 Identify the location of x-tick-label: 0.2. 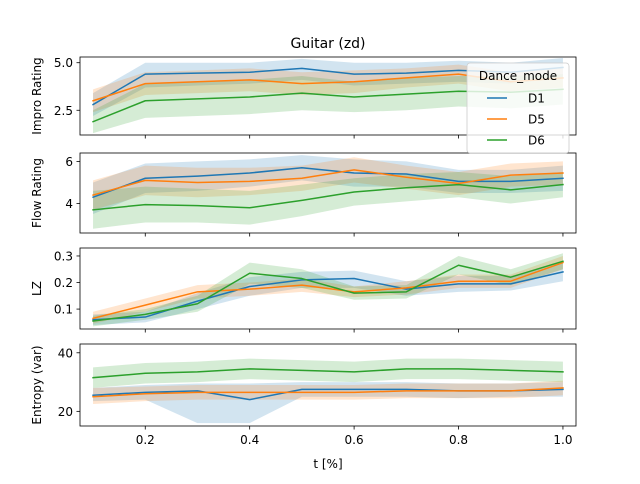
(145, 440).